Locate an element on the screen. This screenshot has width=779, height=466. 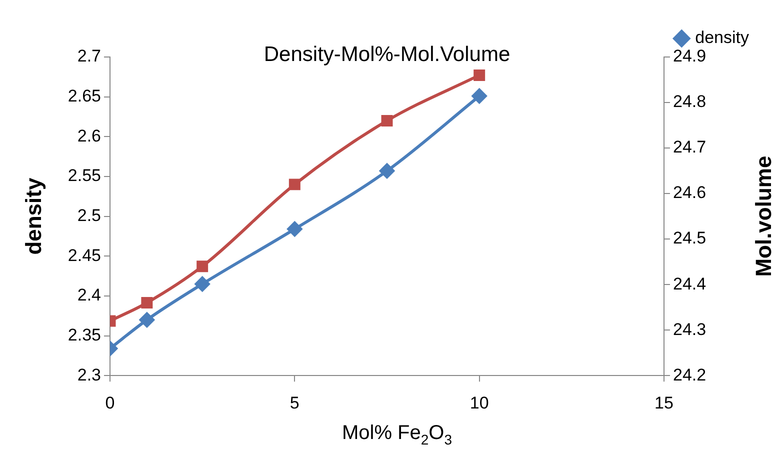
x-tick-label: 5 is located at coordinates (295, 402).